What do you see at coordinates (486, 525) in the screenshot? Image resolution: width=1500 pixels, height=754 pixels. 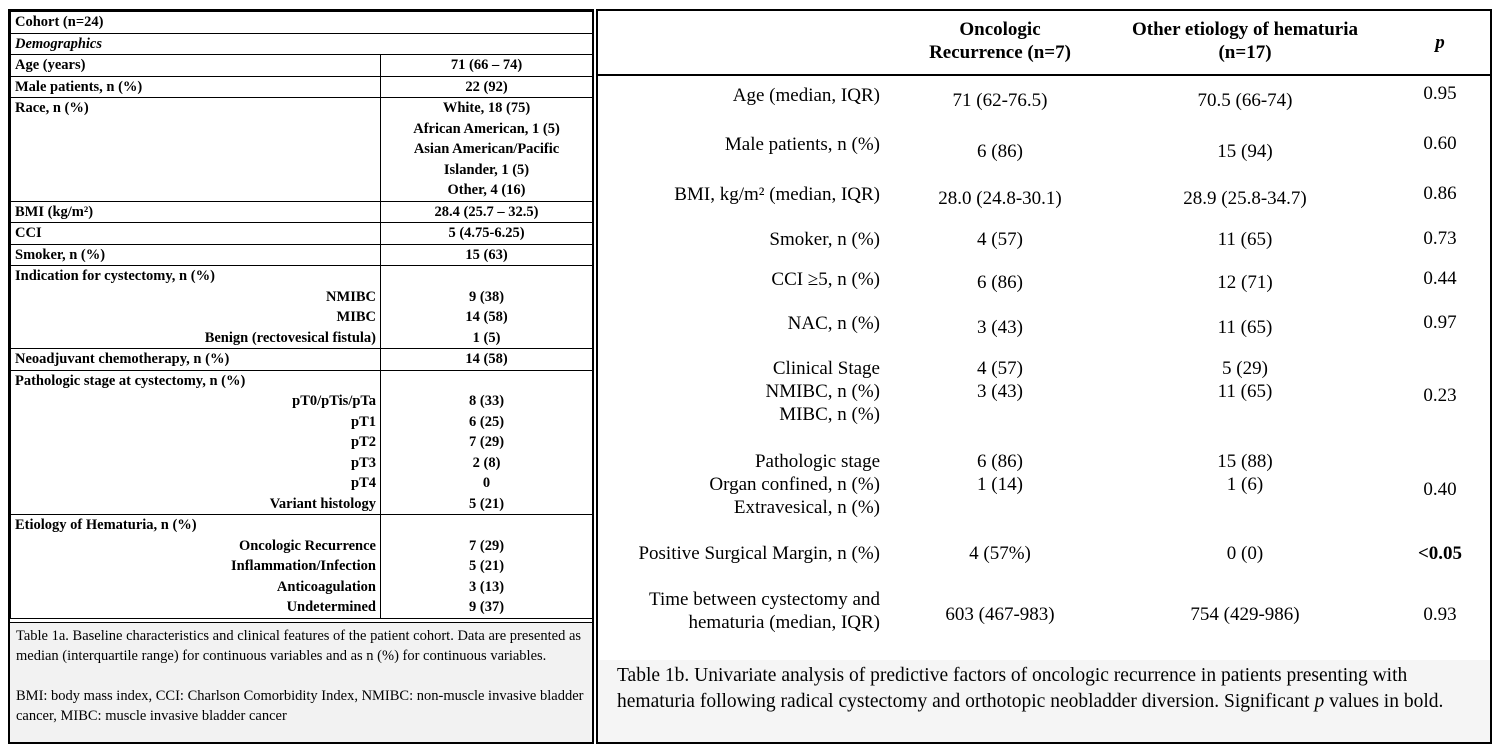 I see `spacer` at bounding box center [486, 525].